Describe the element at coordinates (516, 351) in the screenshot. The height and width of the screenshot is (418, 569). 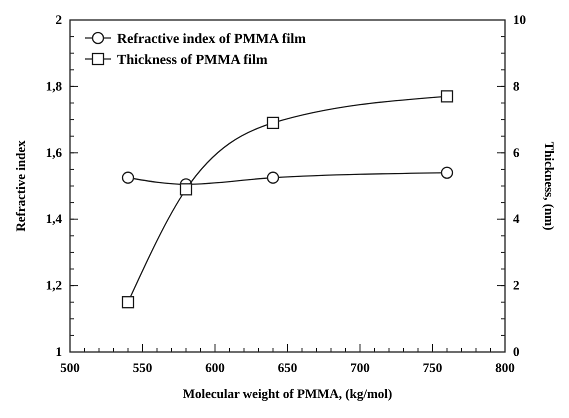
I see `y2-tick-label: 0` at that location.